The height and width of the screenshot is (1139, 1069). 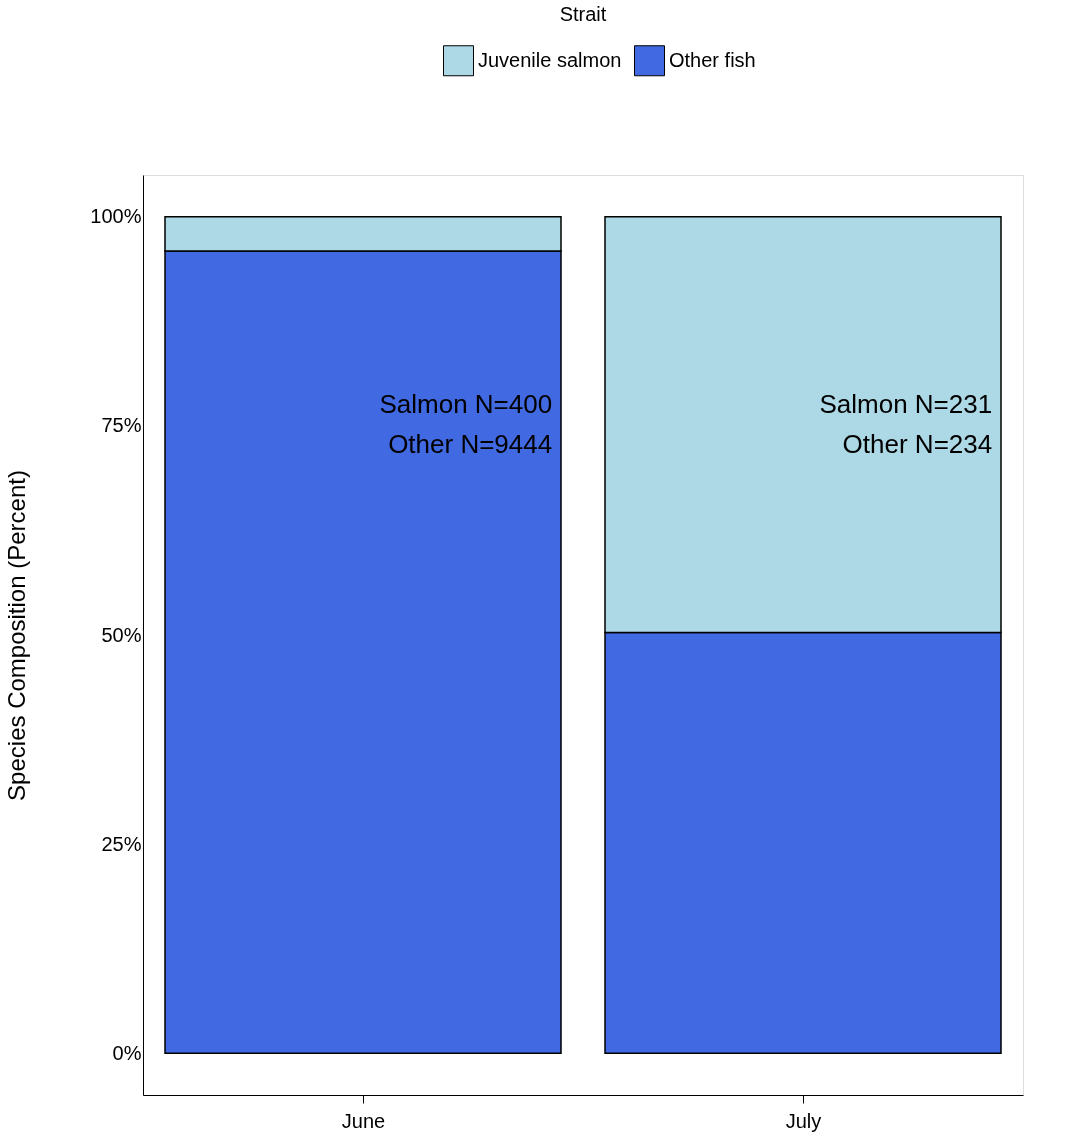 What do you see at coordinates (583, 14) in the screenshot?
I see `chart-title: Strait` at bounding box center [583, 14].